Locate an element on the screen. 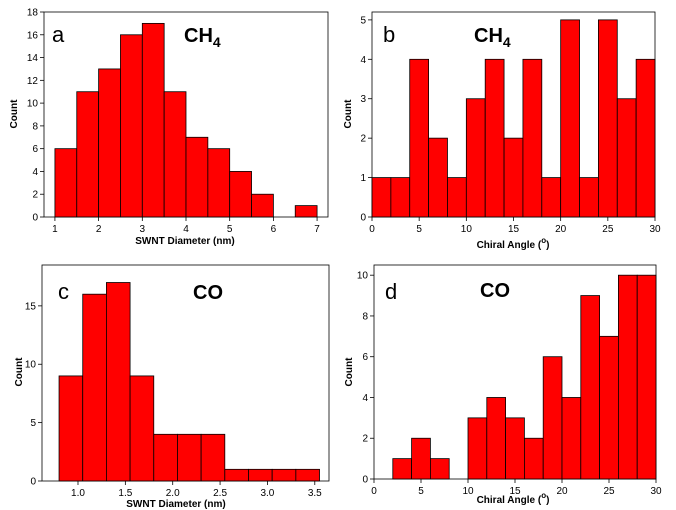 The height and width of the screenshot is (510, 676). x-tick-label: 1.5 is located at coordinates (125, 493).